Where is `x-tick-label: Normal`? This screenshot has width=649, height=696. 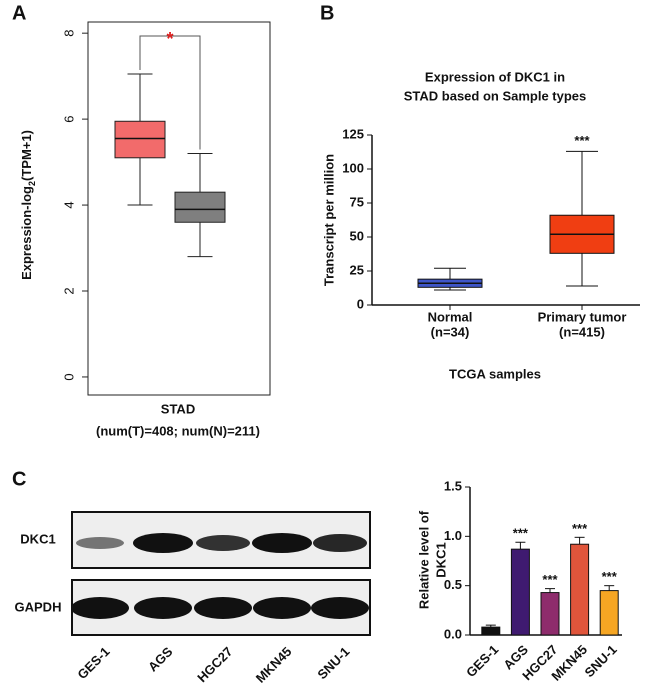 x-tick-label: Normal is located at coordinates (450, 316).